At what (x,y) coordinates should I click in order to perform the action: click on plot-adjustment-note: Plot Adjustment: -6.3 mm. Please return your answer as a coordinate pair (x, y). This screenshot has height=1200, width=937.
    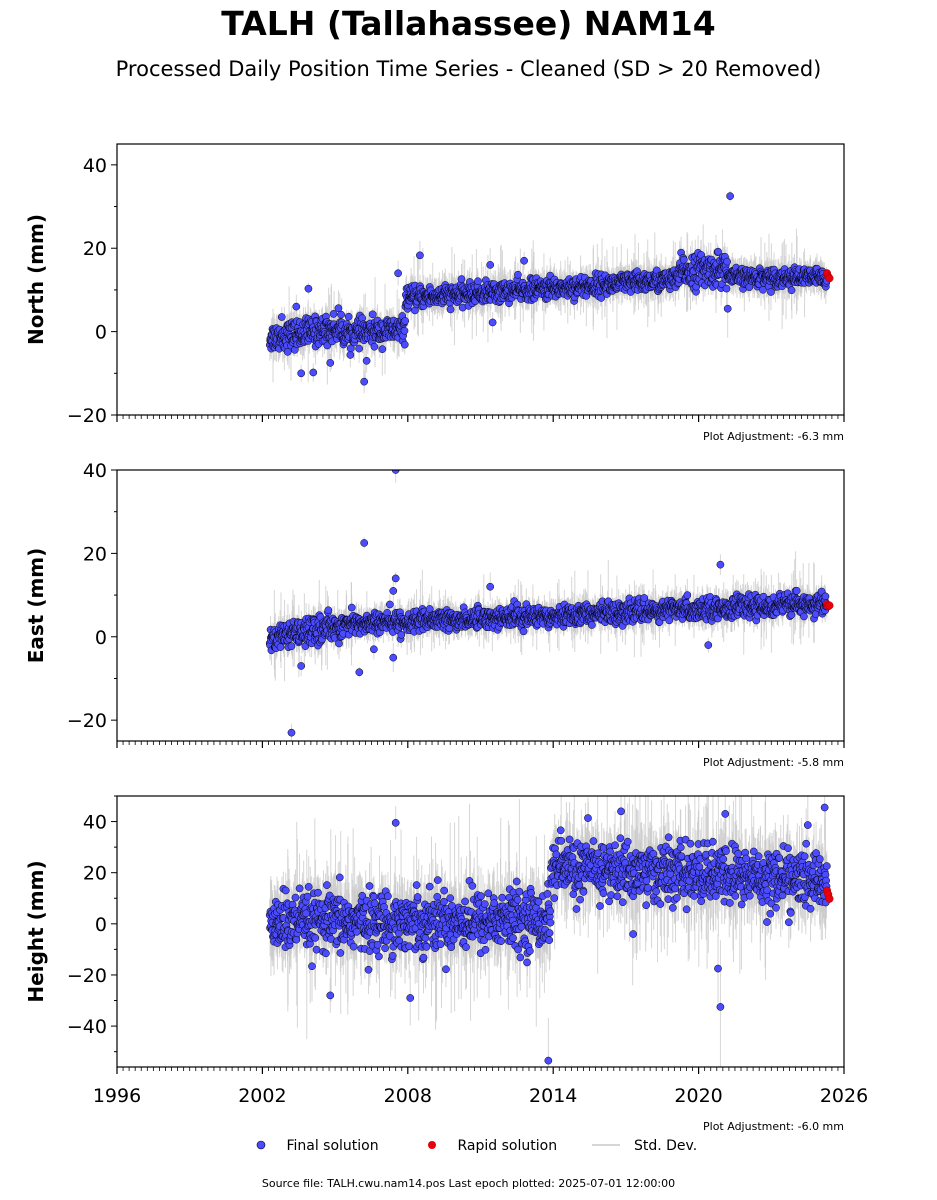
    Looking at the image, I should click on (773, 436).